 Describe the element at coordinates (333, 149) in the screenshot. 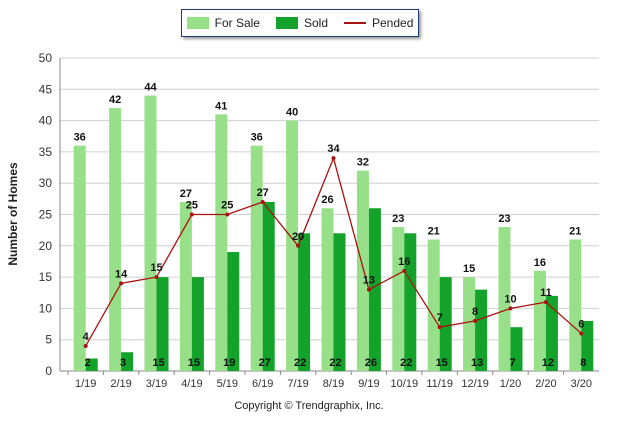

I see `label-pended: 34` at that location.